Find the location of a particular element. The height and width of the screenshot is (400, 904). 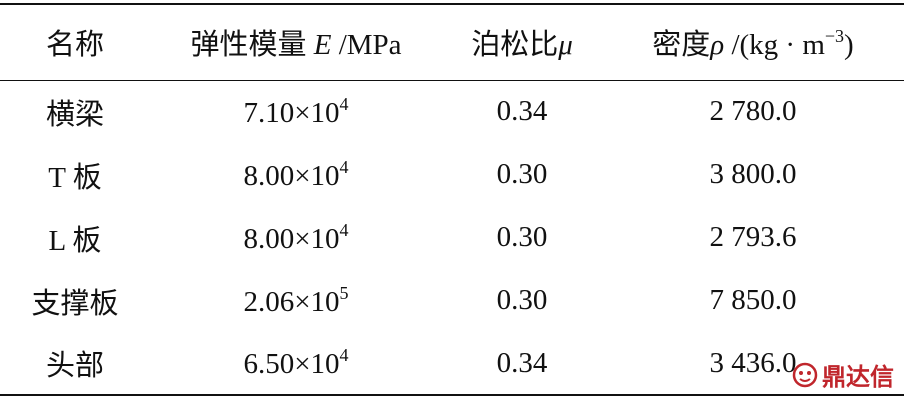

header-cell: 密度ρ /(kg · m−3) is located at coordinates (753, 42).